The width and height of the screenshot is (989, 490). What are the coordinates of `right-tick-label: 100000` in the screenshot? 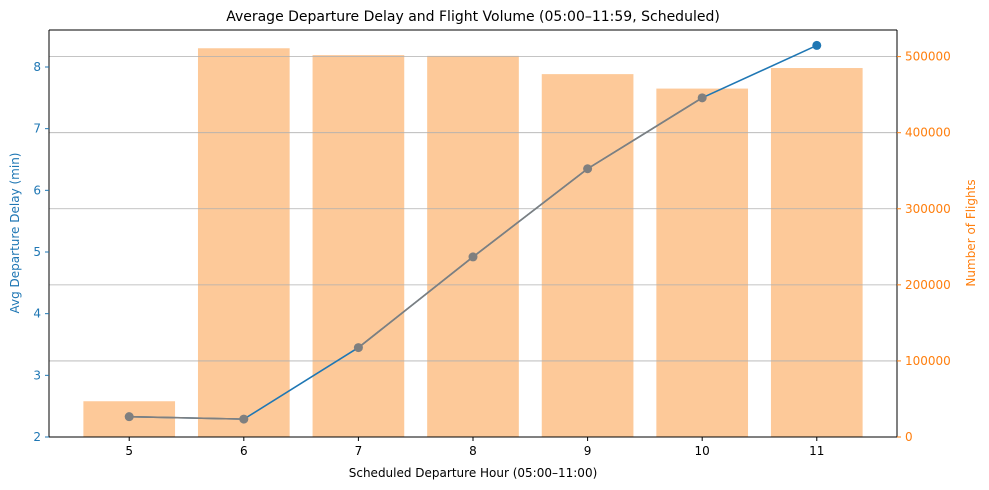 It's located at (928, 361).